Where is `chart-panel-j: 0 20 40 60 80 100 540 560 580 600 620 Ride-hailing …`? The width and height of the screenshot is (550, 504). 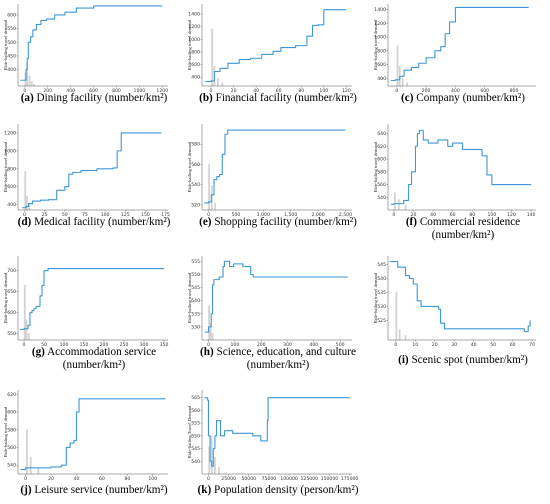 chart-panel-j: 0 20 40 60 80 100 540 560 580 600 620 Ride-hailing … is located at coordinates (86, 436).